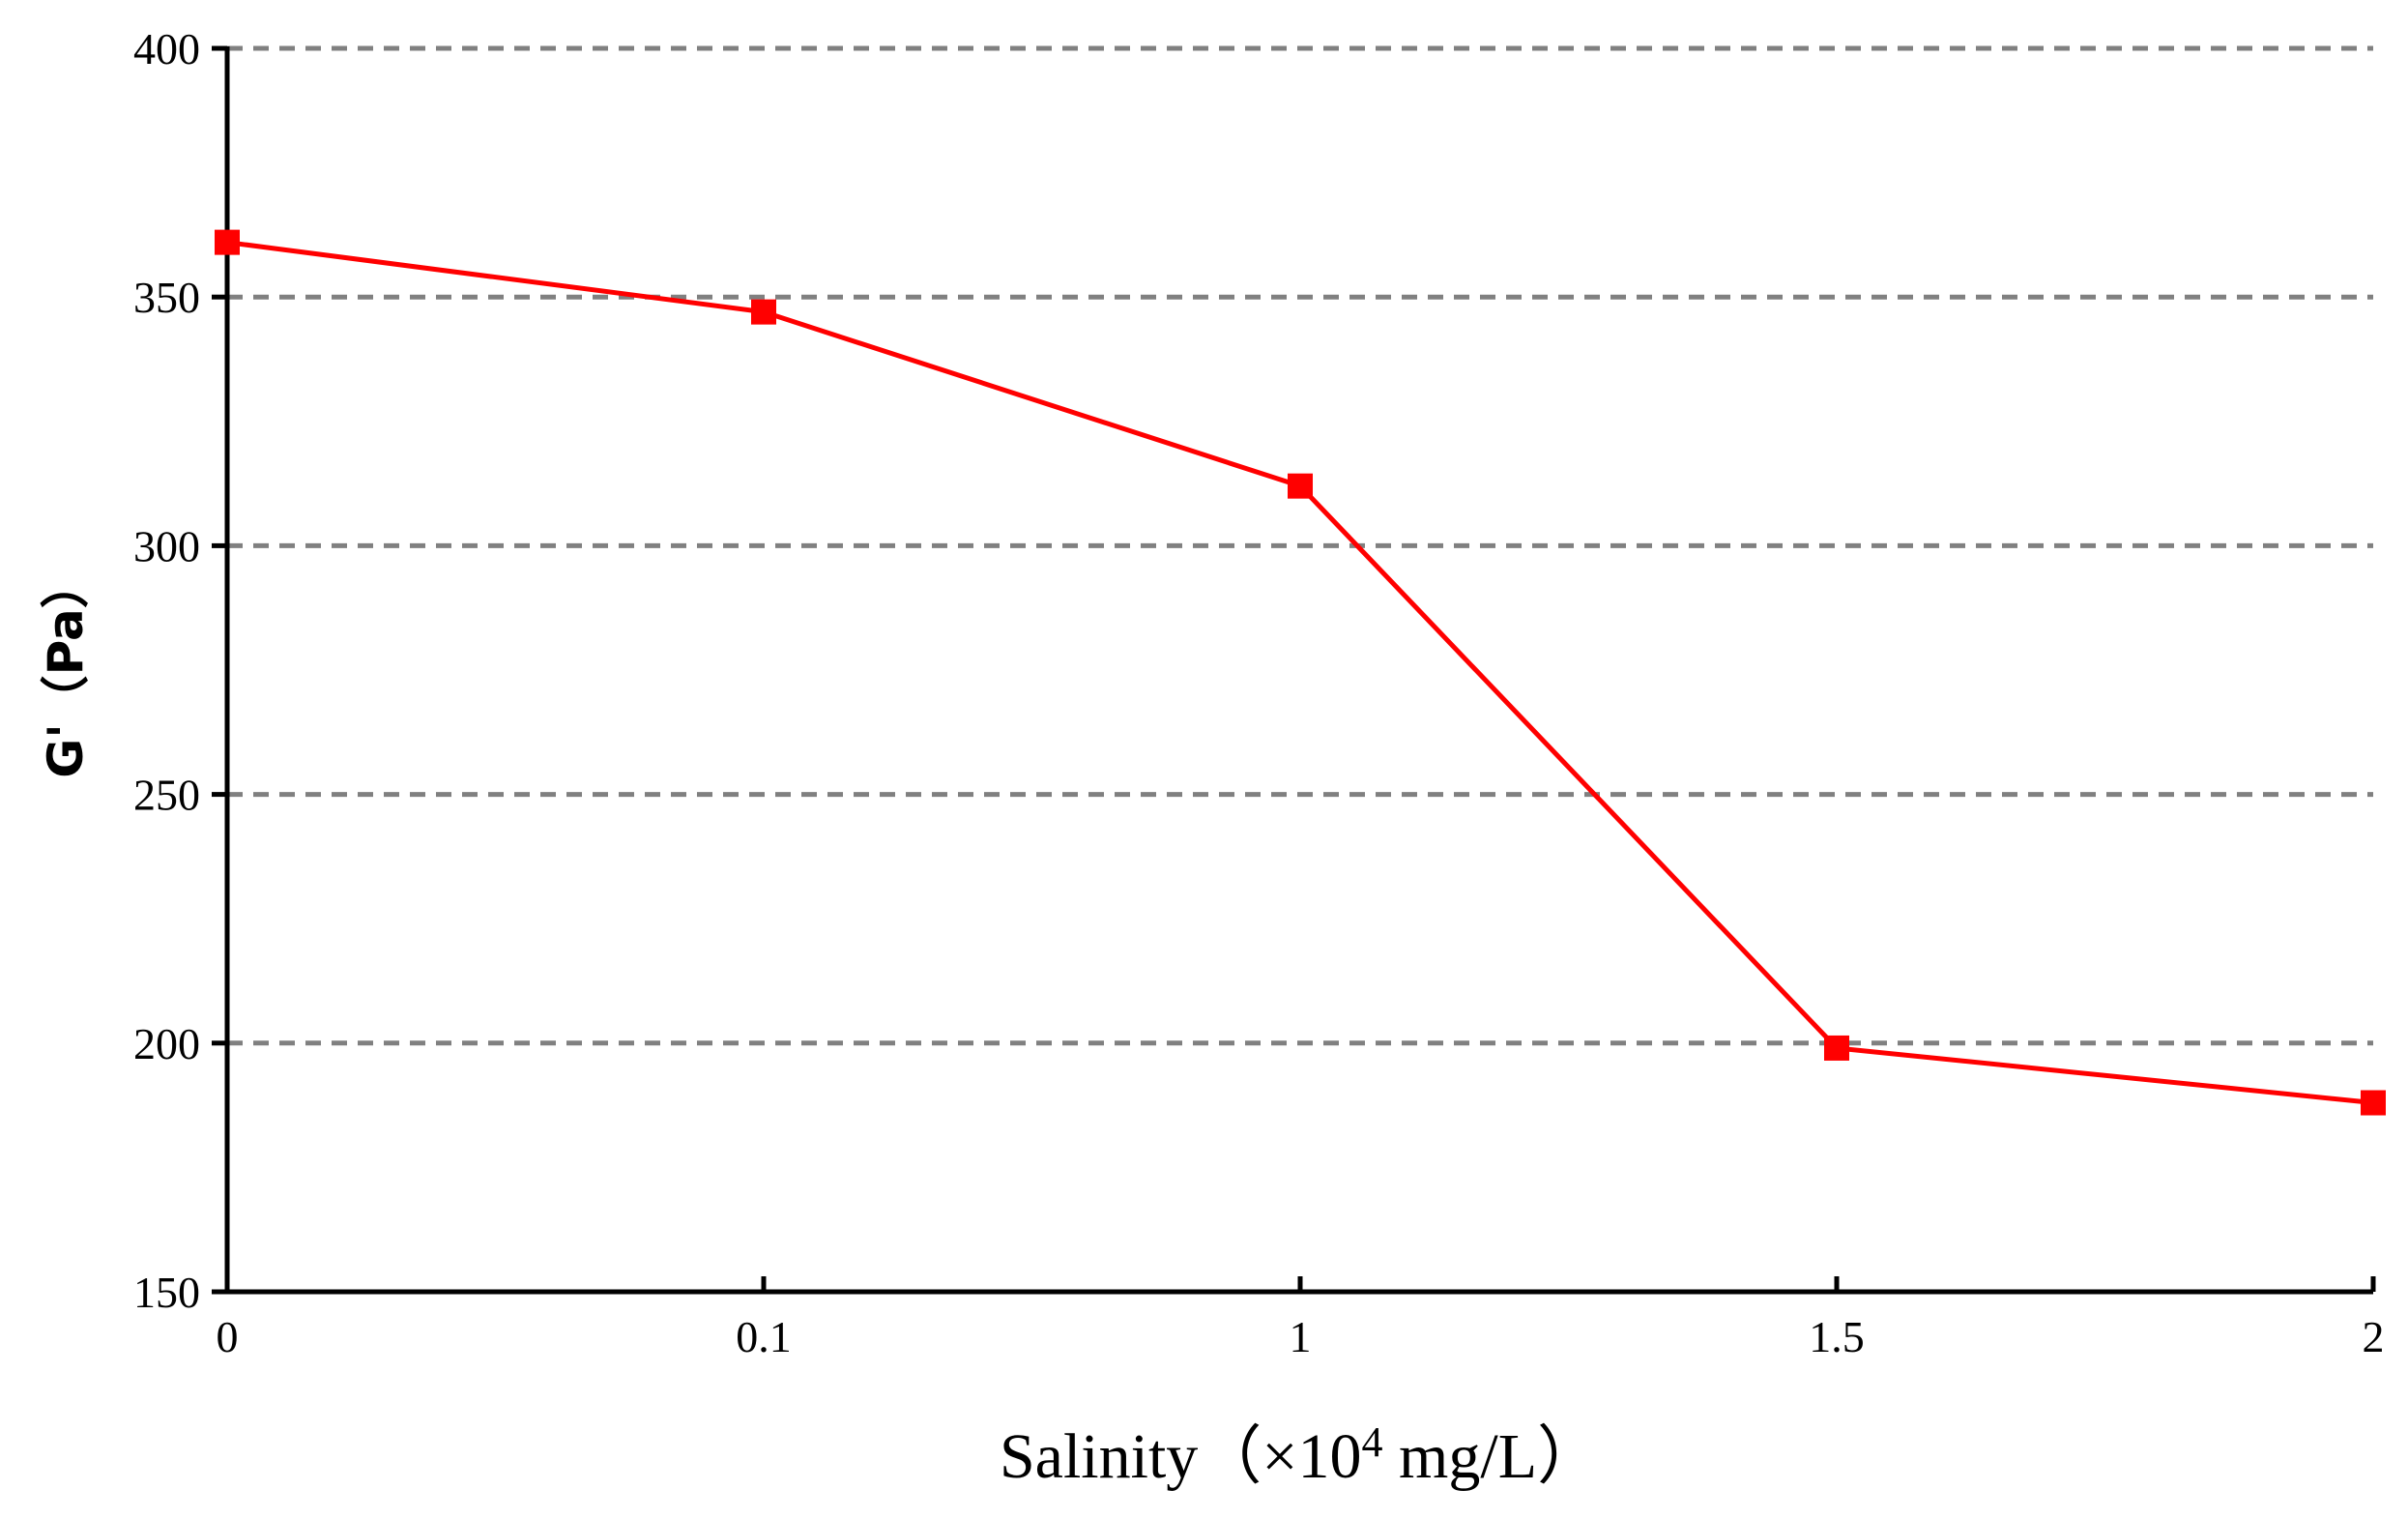 The image size is (2408, 1519). What do you see at coordinates (1279, 1457) in the screenshot?
I see `x-axis-label-unit-prefix: （×10` at bounding box center [1279, 1457].